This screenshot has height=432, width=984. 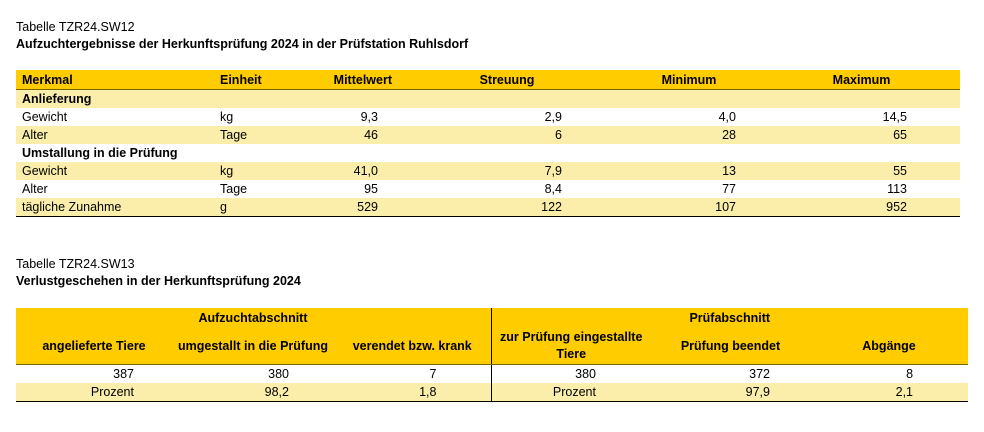 I want to click on col-streuung: Streuung, so click(x=477, y=80).